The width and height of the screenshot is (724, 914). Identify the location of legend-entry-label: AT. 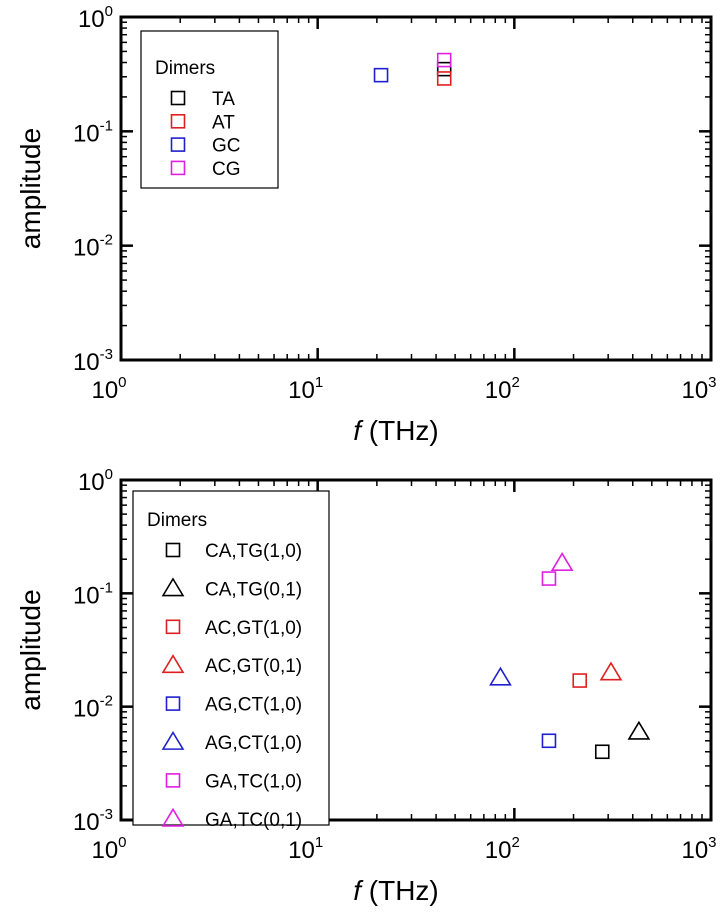
(223, 122).